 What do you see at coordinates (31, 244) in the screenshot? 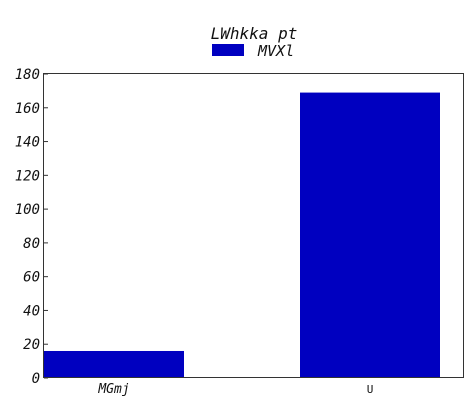
I see `y-tick-label: 80` at bounding box center [31, 244].